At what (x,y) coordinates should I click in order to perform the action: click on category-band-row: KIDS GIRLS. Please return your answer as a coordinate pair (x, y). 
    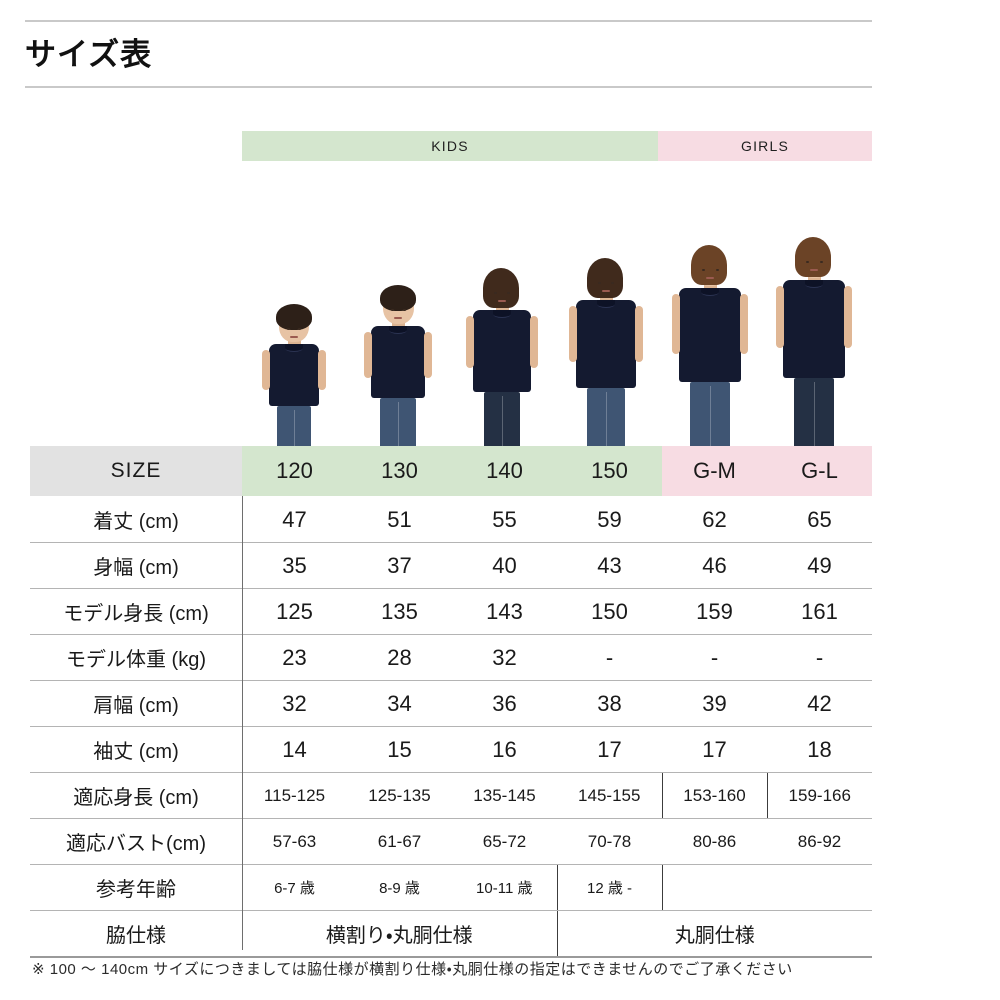
    Looking at the image, I should click on (557, 146).